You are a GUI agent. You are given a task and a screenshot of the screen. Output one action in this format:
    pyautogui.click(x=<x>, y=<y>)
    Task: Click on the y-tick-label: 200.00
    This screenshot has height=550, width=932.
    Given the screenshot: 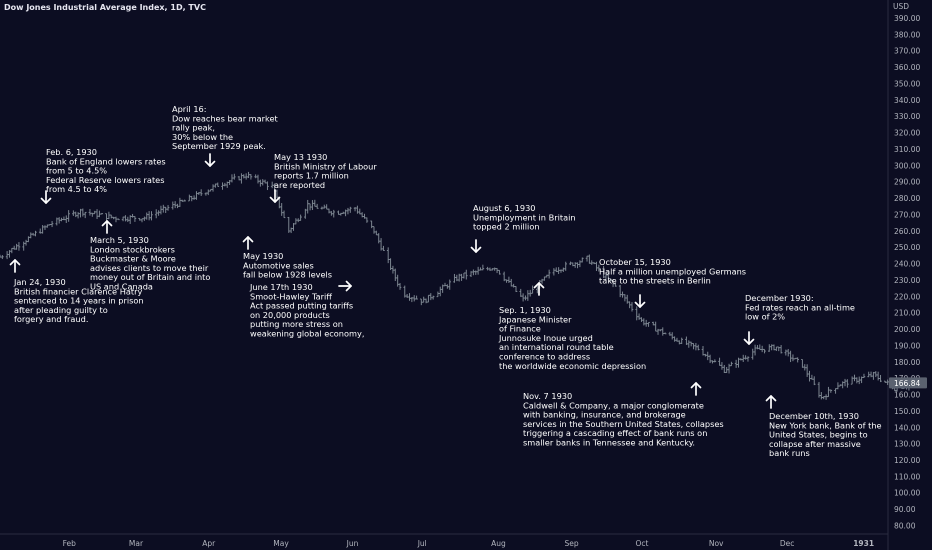 What is the action you would take?
    pyautogui.click(x=907, y=329)
    